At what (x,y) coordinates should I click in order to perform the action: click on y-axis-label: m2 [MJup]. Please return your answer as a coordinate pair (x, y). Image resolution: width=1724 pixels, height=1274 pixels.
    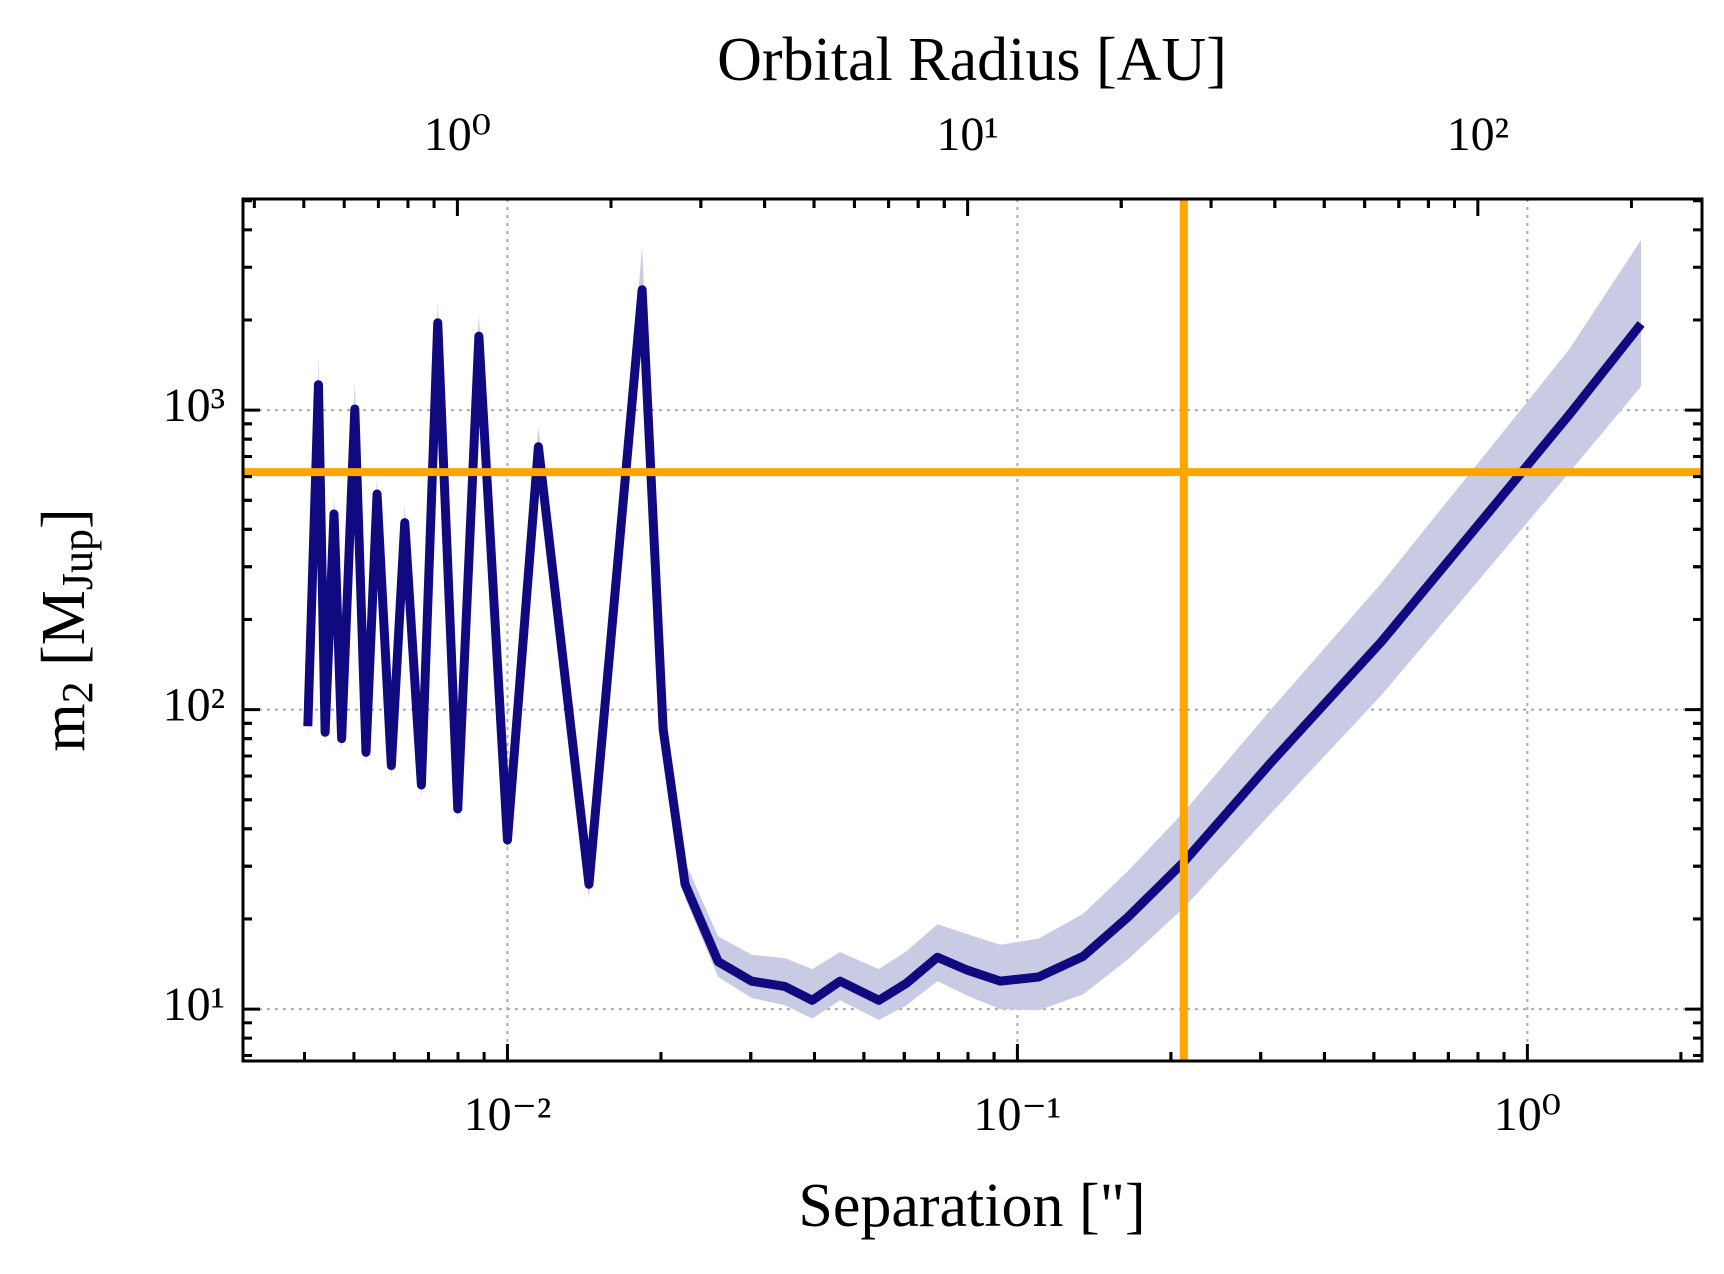
    Looking at the image, I should click on (66, 629).